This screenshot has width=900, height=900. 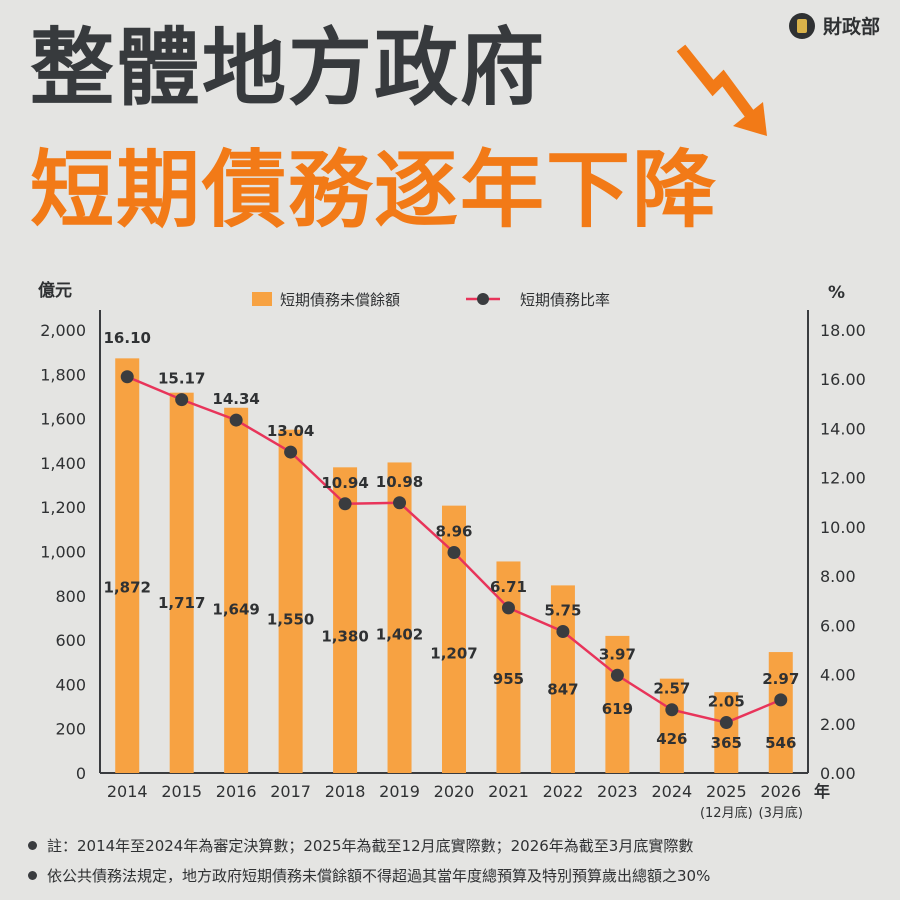 What do you see at coordinates (127, 791) in the screenshot?
I see `x-tick-label: 2014` at bounding box center [127, 791].